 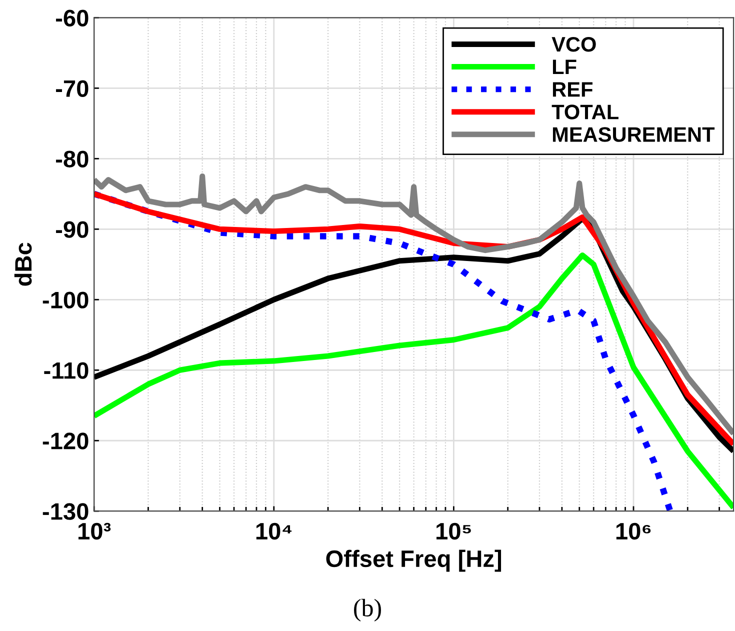 I want to click on y-tick-label: -70, so click(x=72, y=88).